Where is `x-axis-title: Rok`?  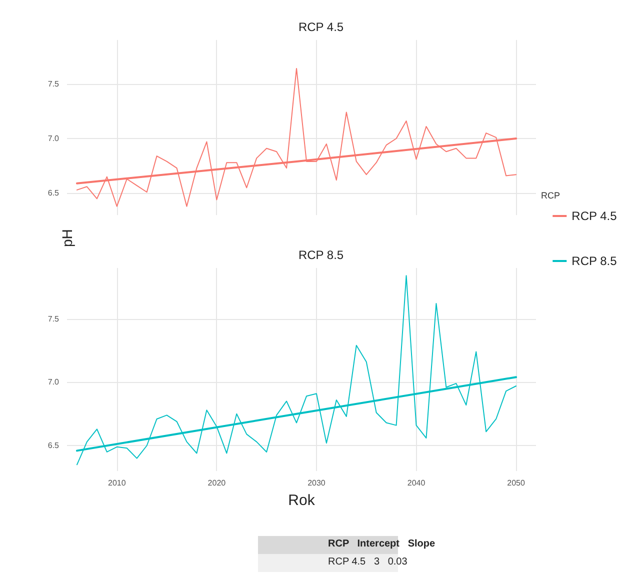
x-axis-title: Rok is located at coordinates (302, 500).